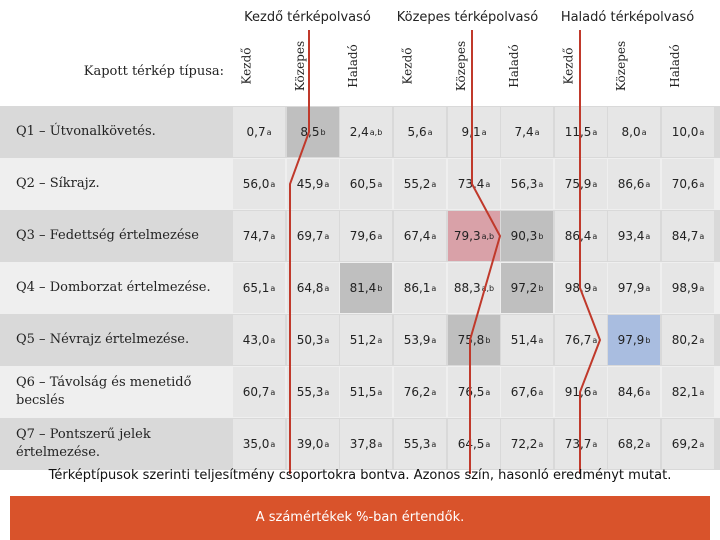 The width and height of the screenshot is (720, 540). I want to click on value-cell: 7,4 a, so click(527, 132).